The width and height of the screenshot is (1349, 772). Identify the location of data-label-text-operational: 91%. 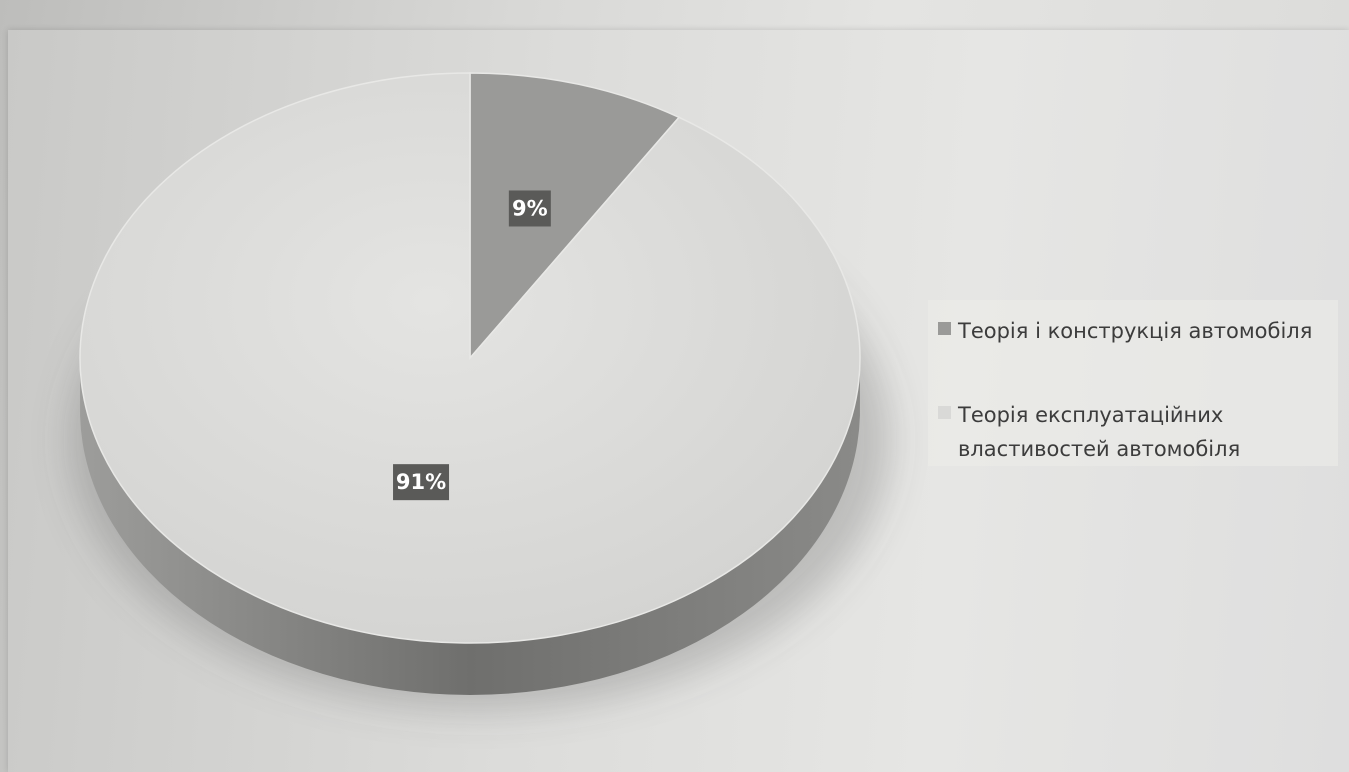
(421, 482).